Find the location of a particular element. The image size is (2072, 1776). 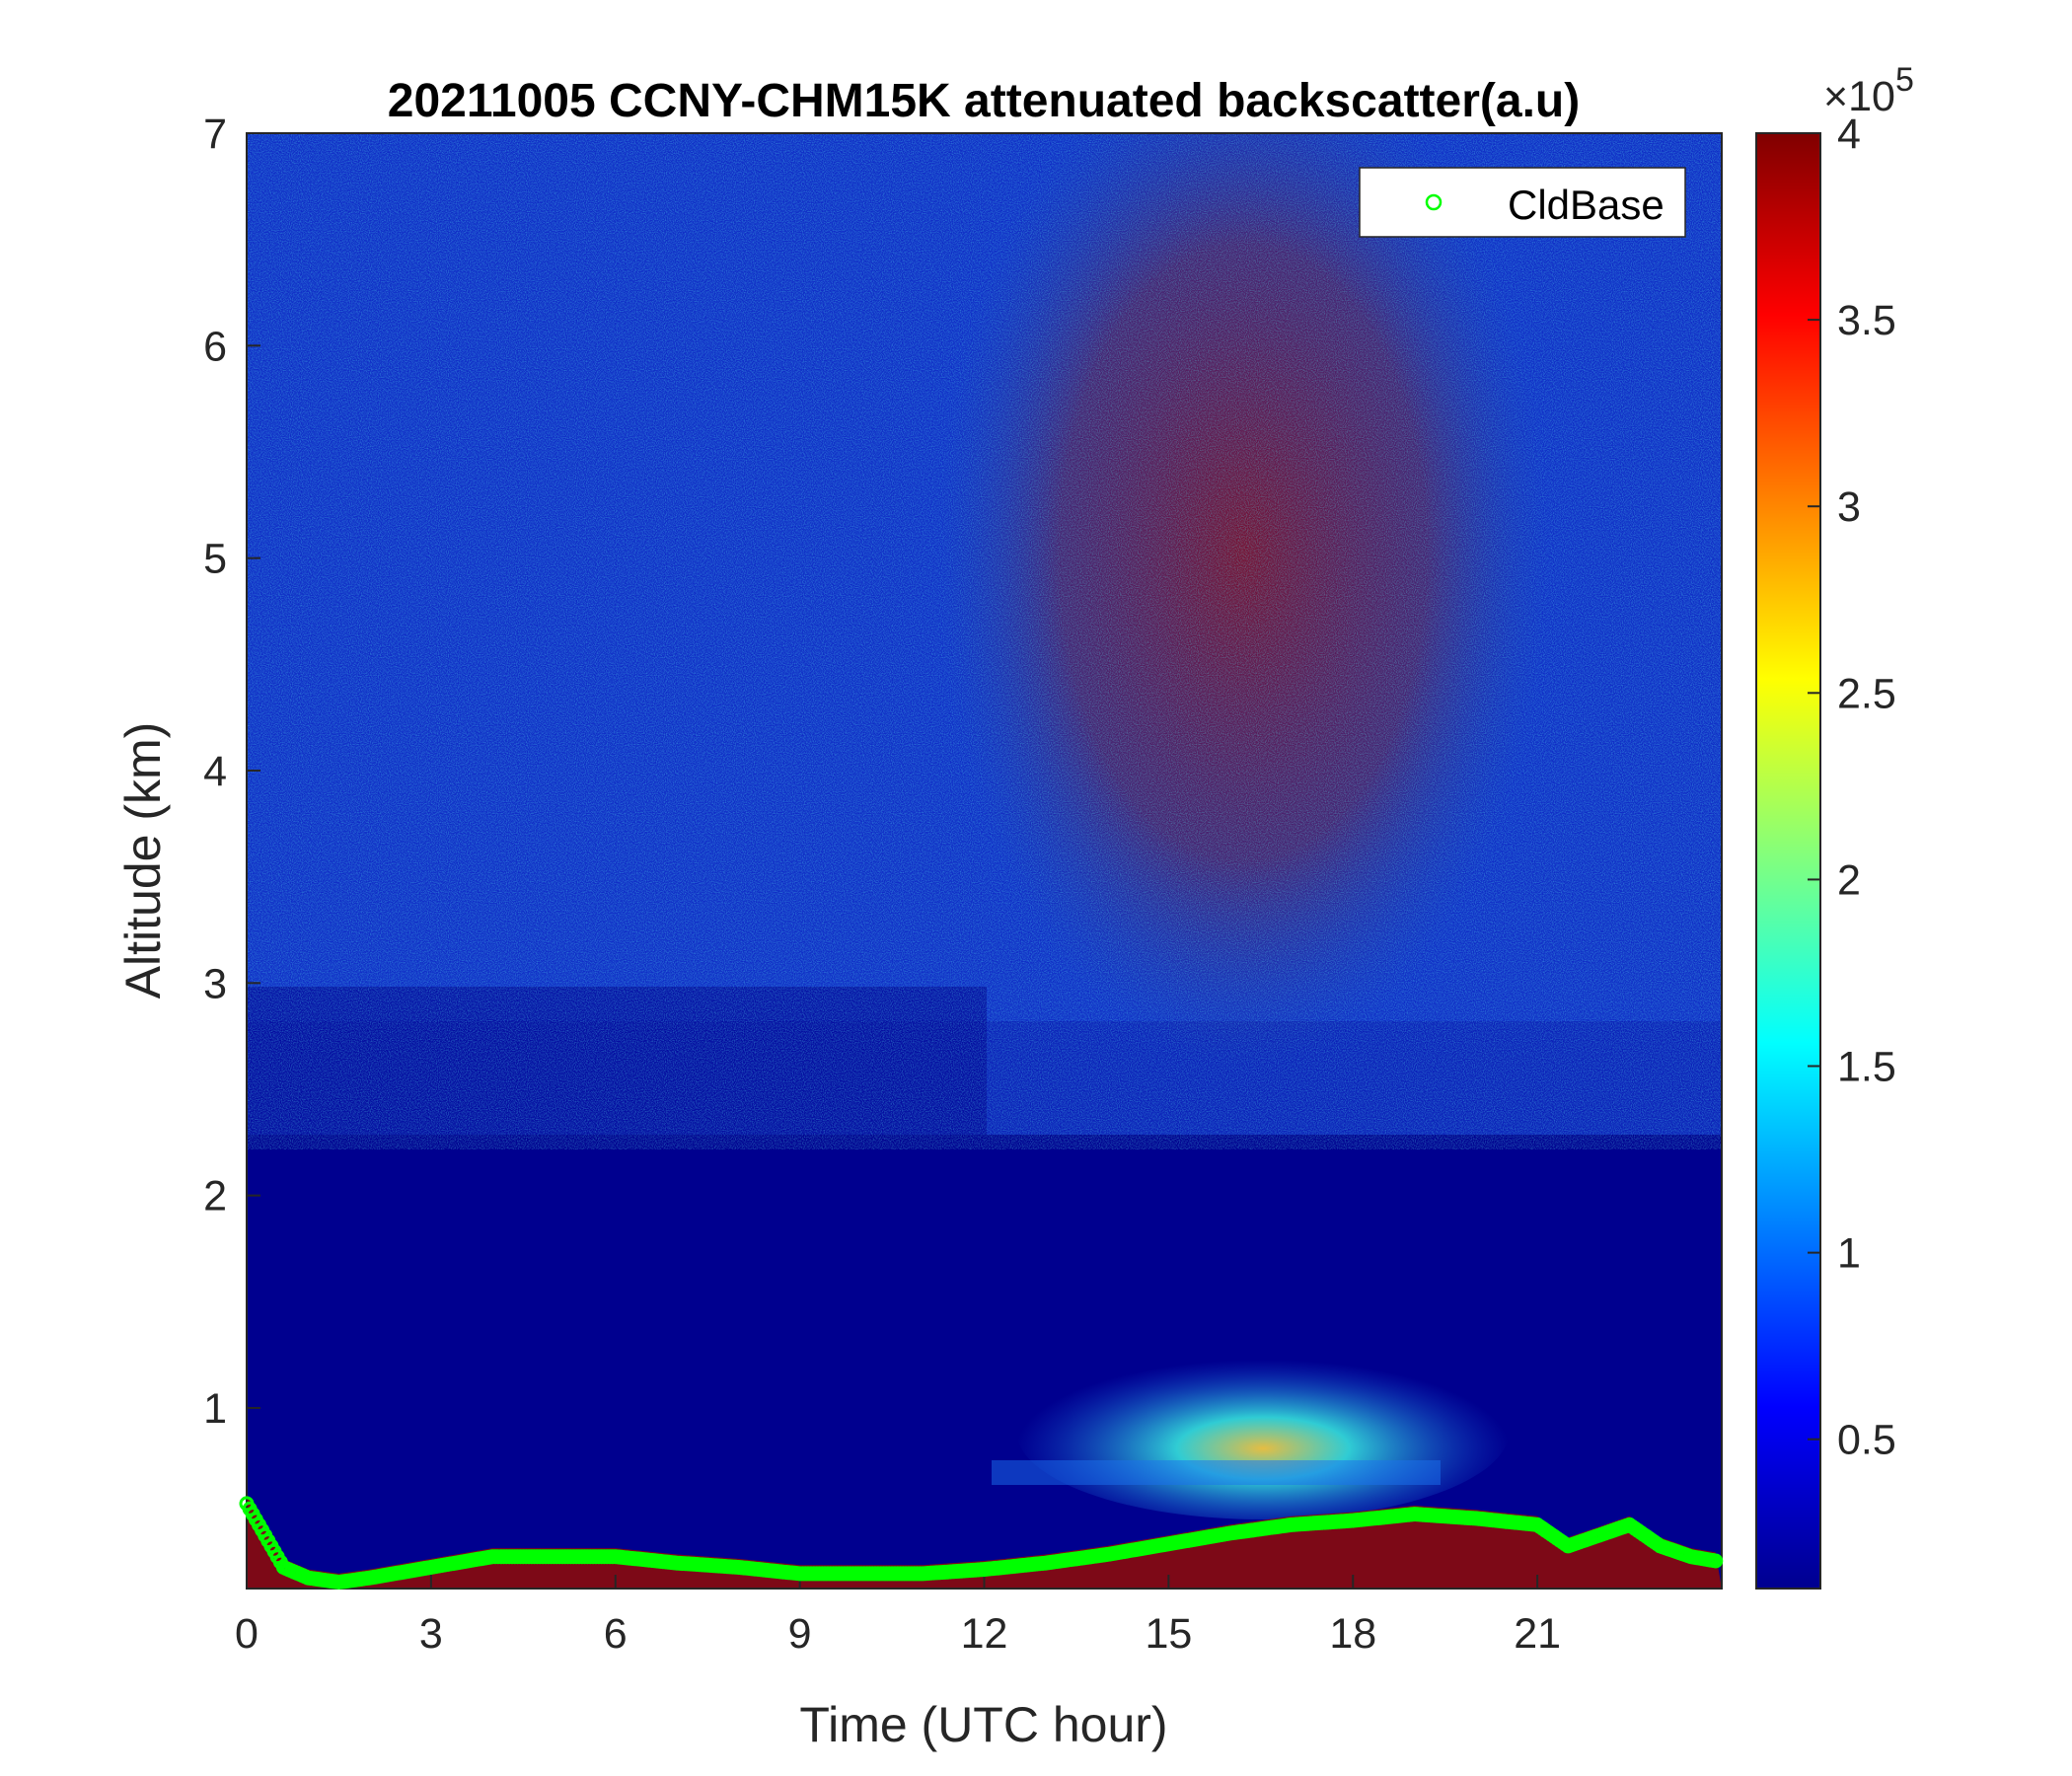

legend-marker-icon is located at coordinates (1434, 202).